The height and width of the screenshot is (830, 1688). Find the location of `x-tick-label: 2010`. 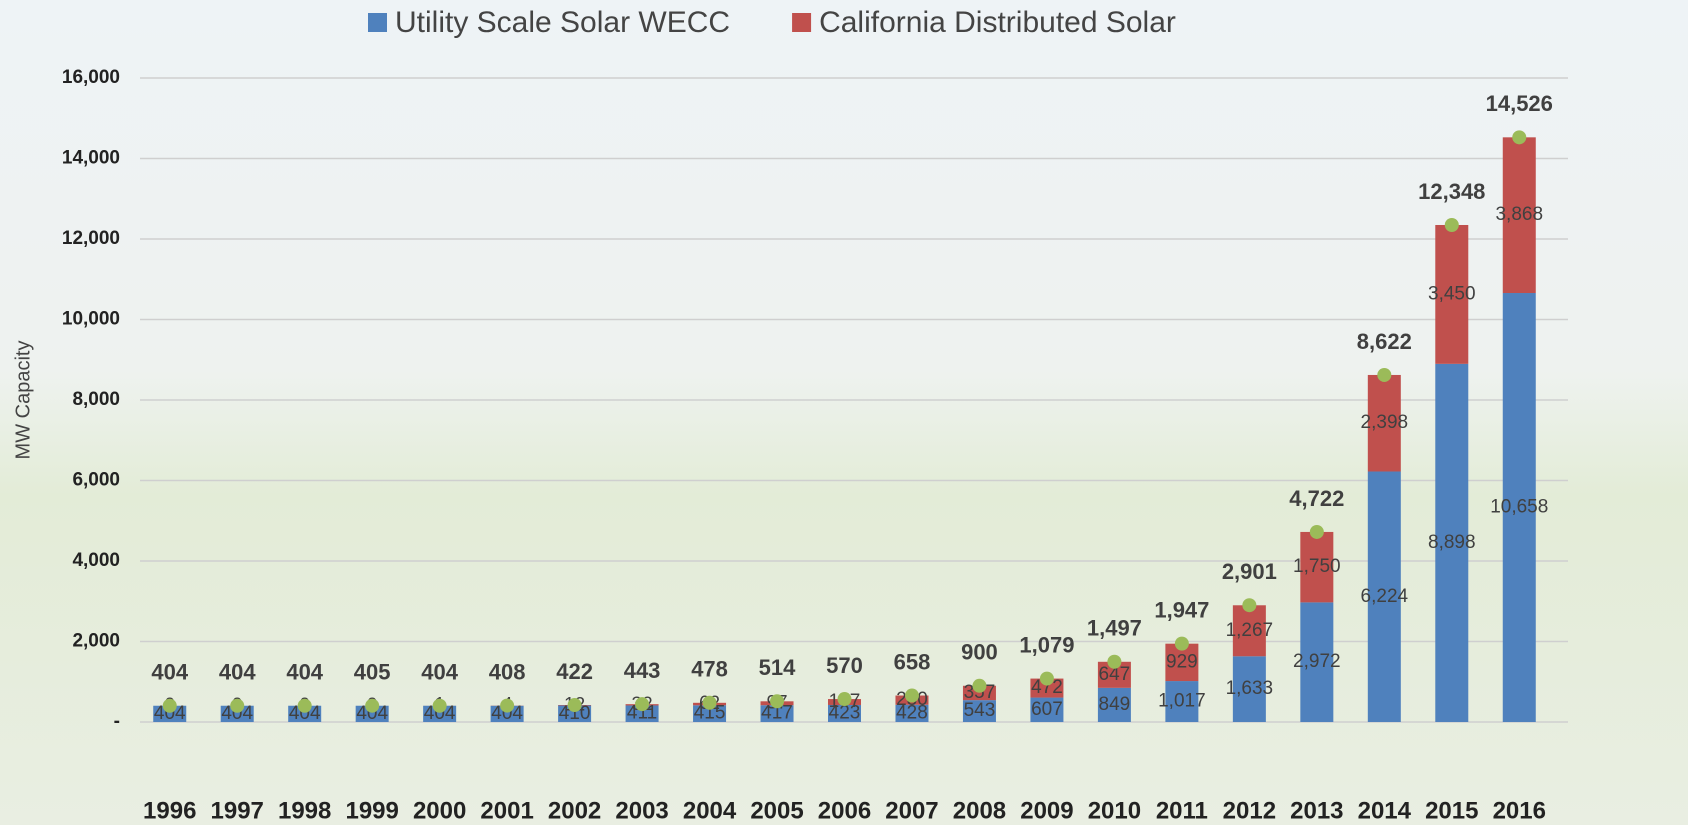

x-tick-label: 2010 is located at coordinates (1114, 810).